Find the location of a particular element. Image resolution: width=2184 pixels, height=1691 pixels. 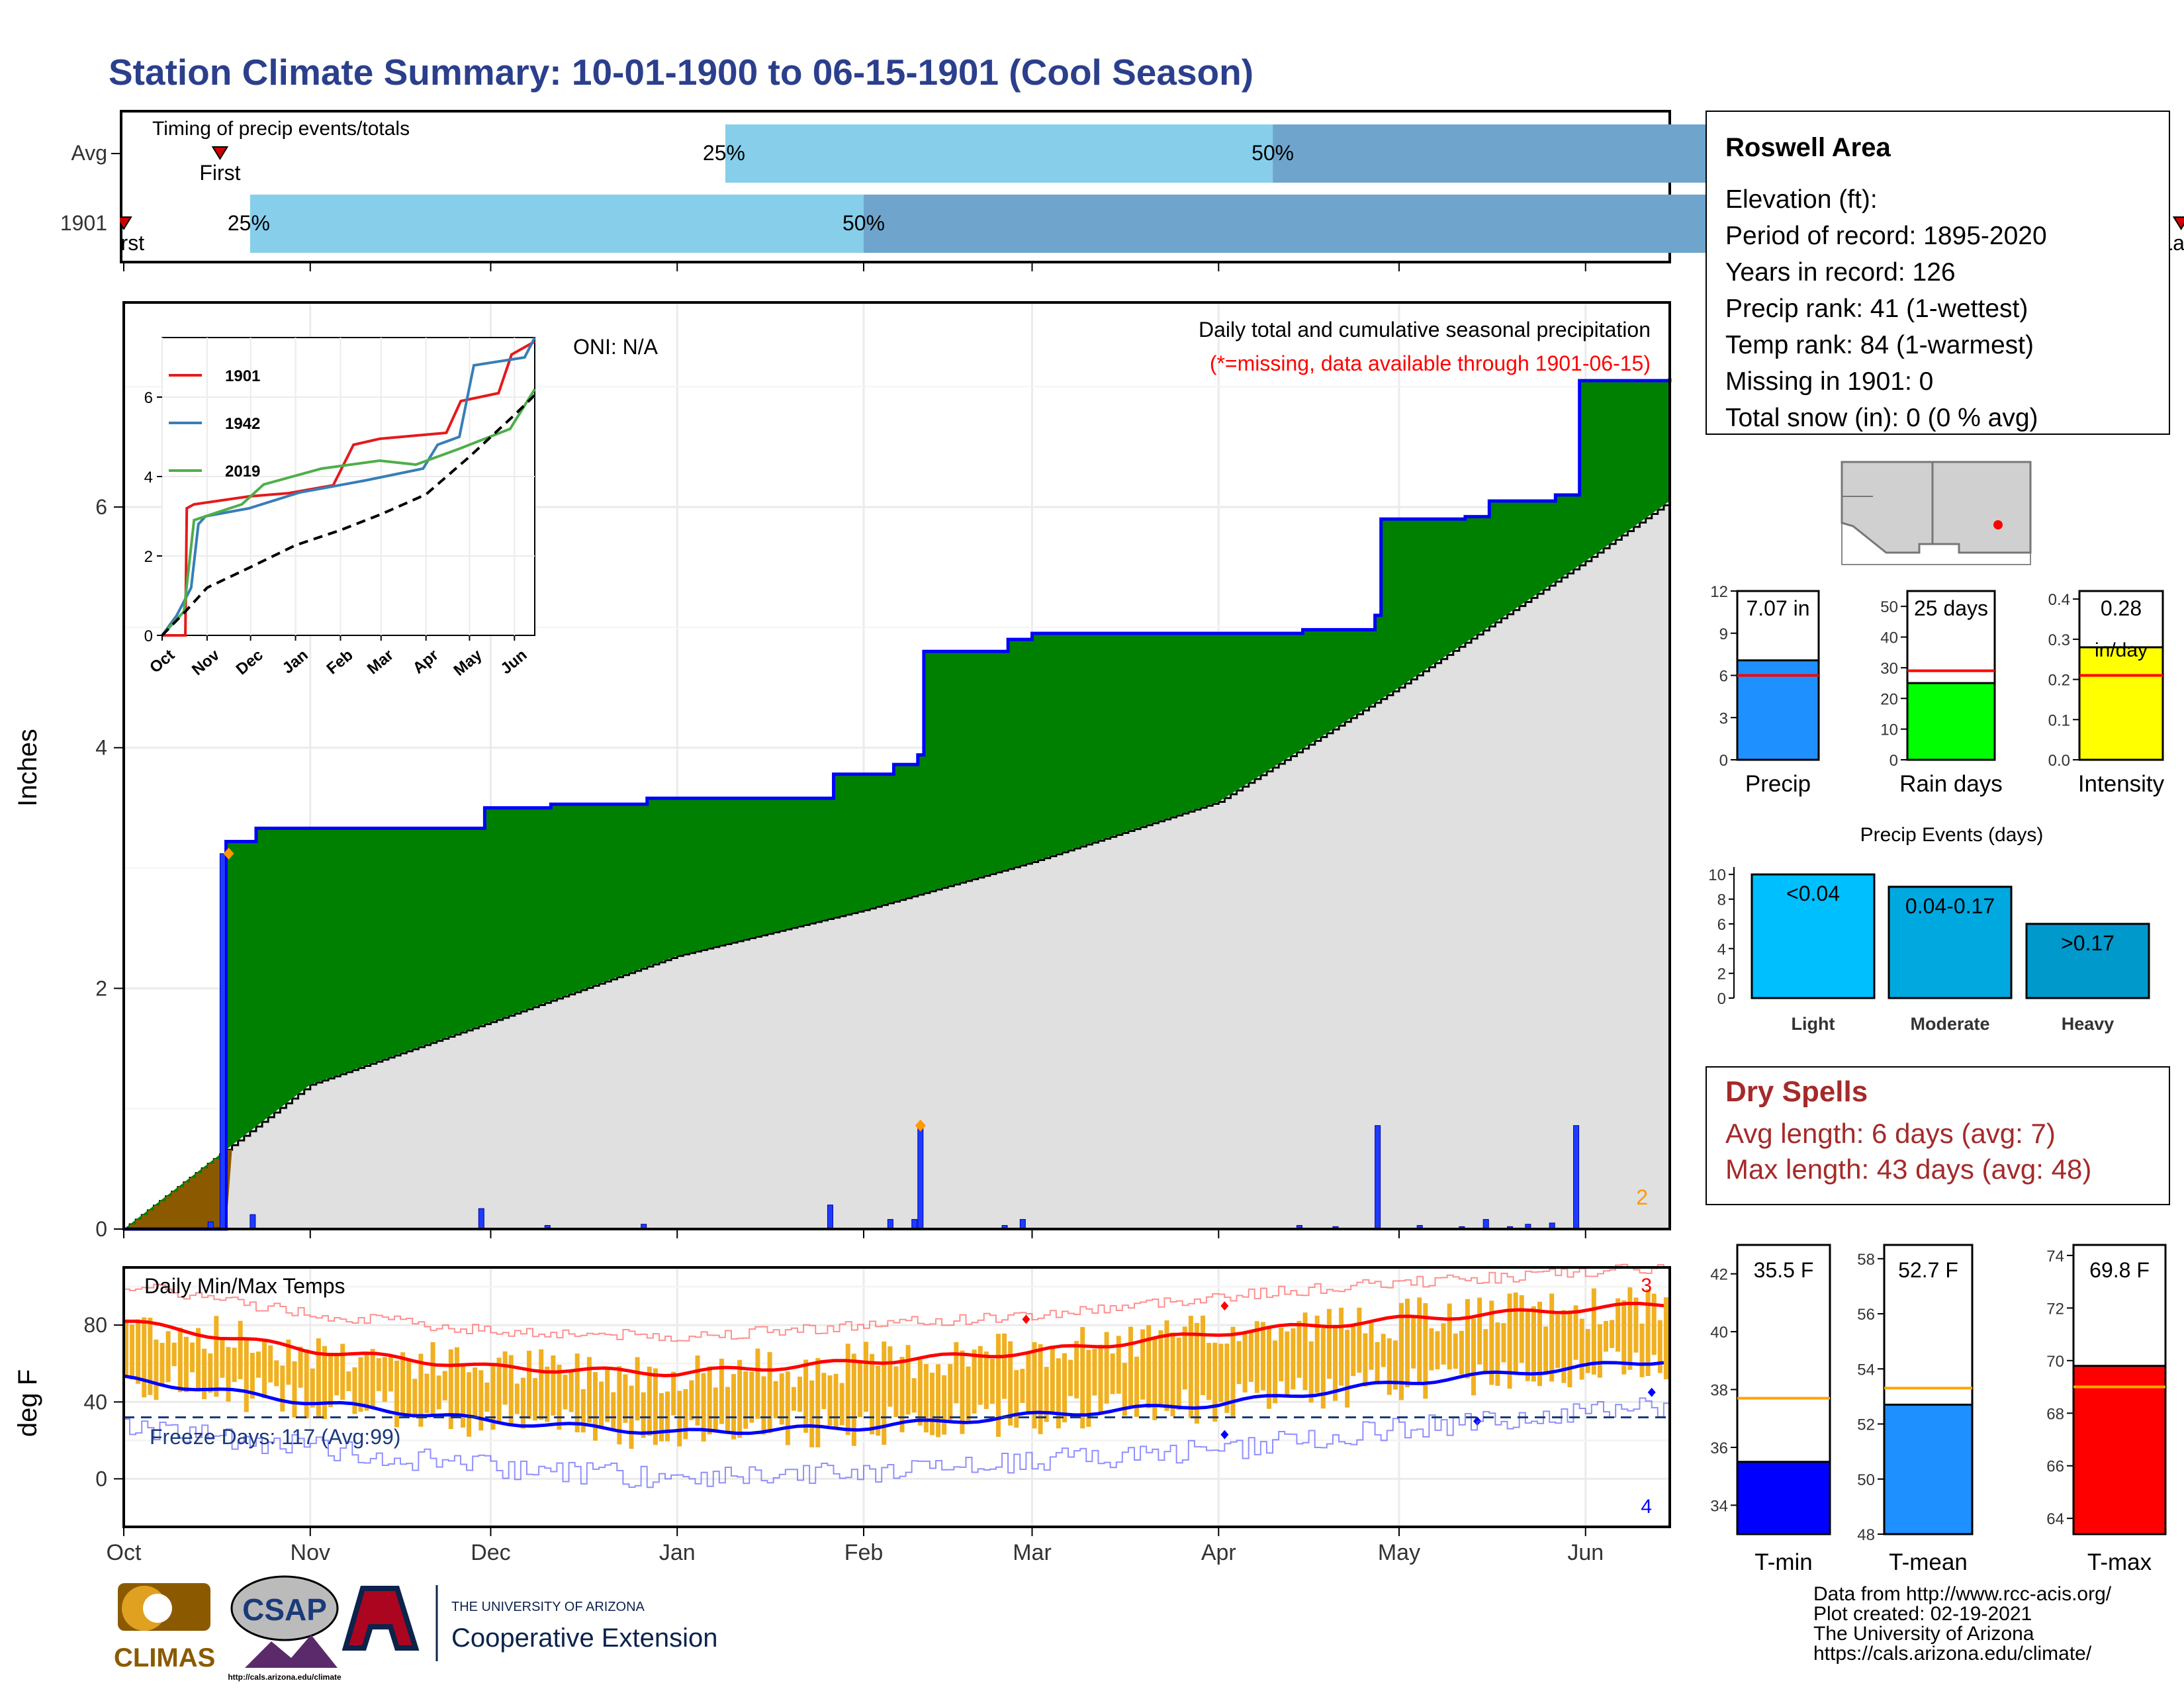

mini-temp-category-label: T-max is located at coordinates (2119, 1562).